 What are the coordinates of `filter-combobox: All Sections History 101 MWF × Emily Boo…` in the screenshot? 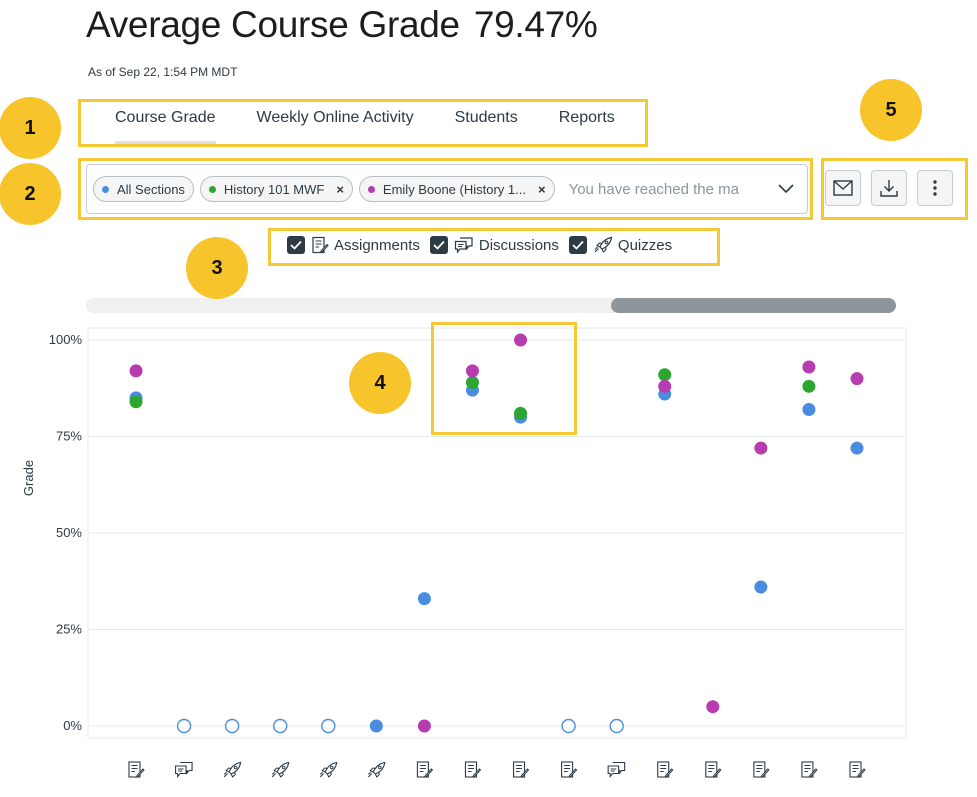 It's located at (447, 189).